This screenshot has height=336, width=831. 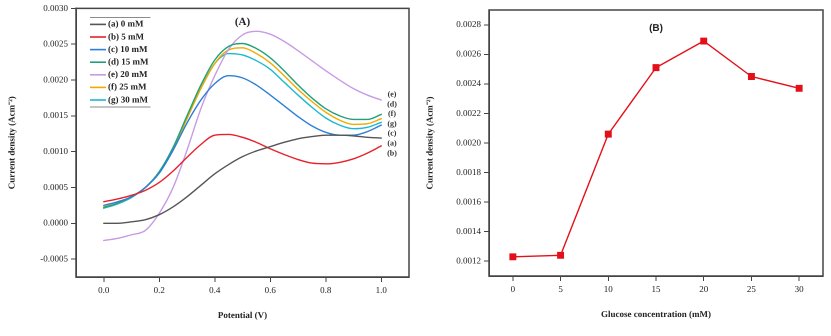 I want to click on annotation: (a), so click(x=392, y=143).